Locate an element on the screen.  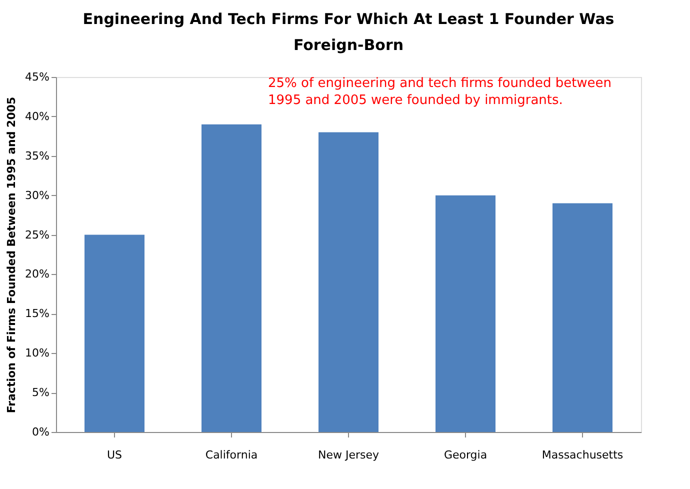
y-tick-label: 10% is located at coordinates (37, 353).